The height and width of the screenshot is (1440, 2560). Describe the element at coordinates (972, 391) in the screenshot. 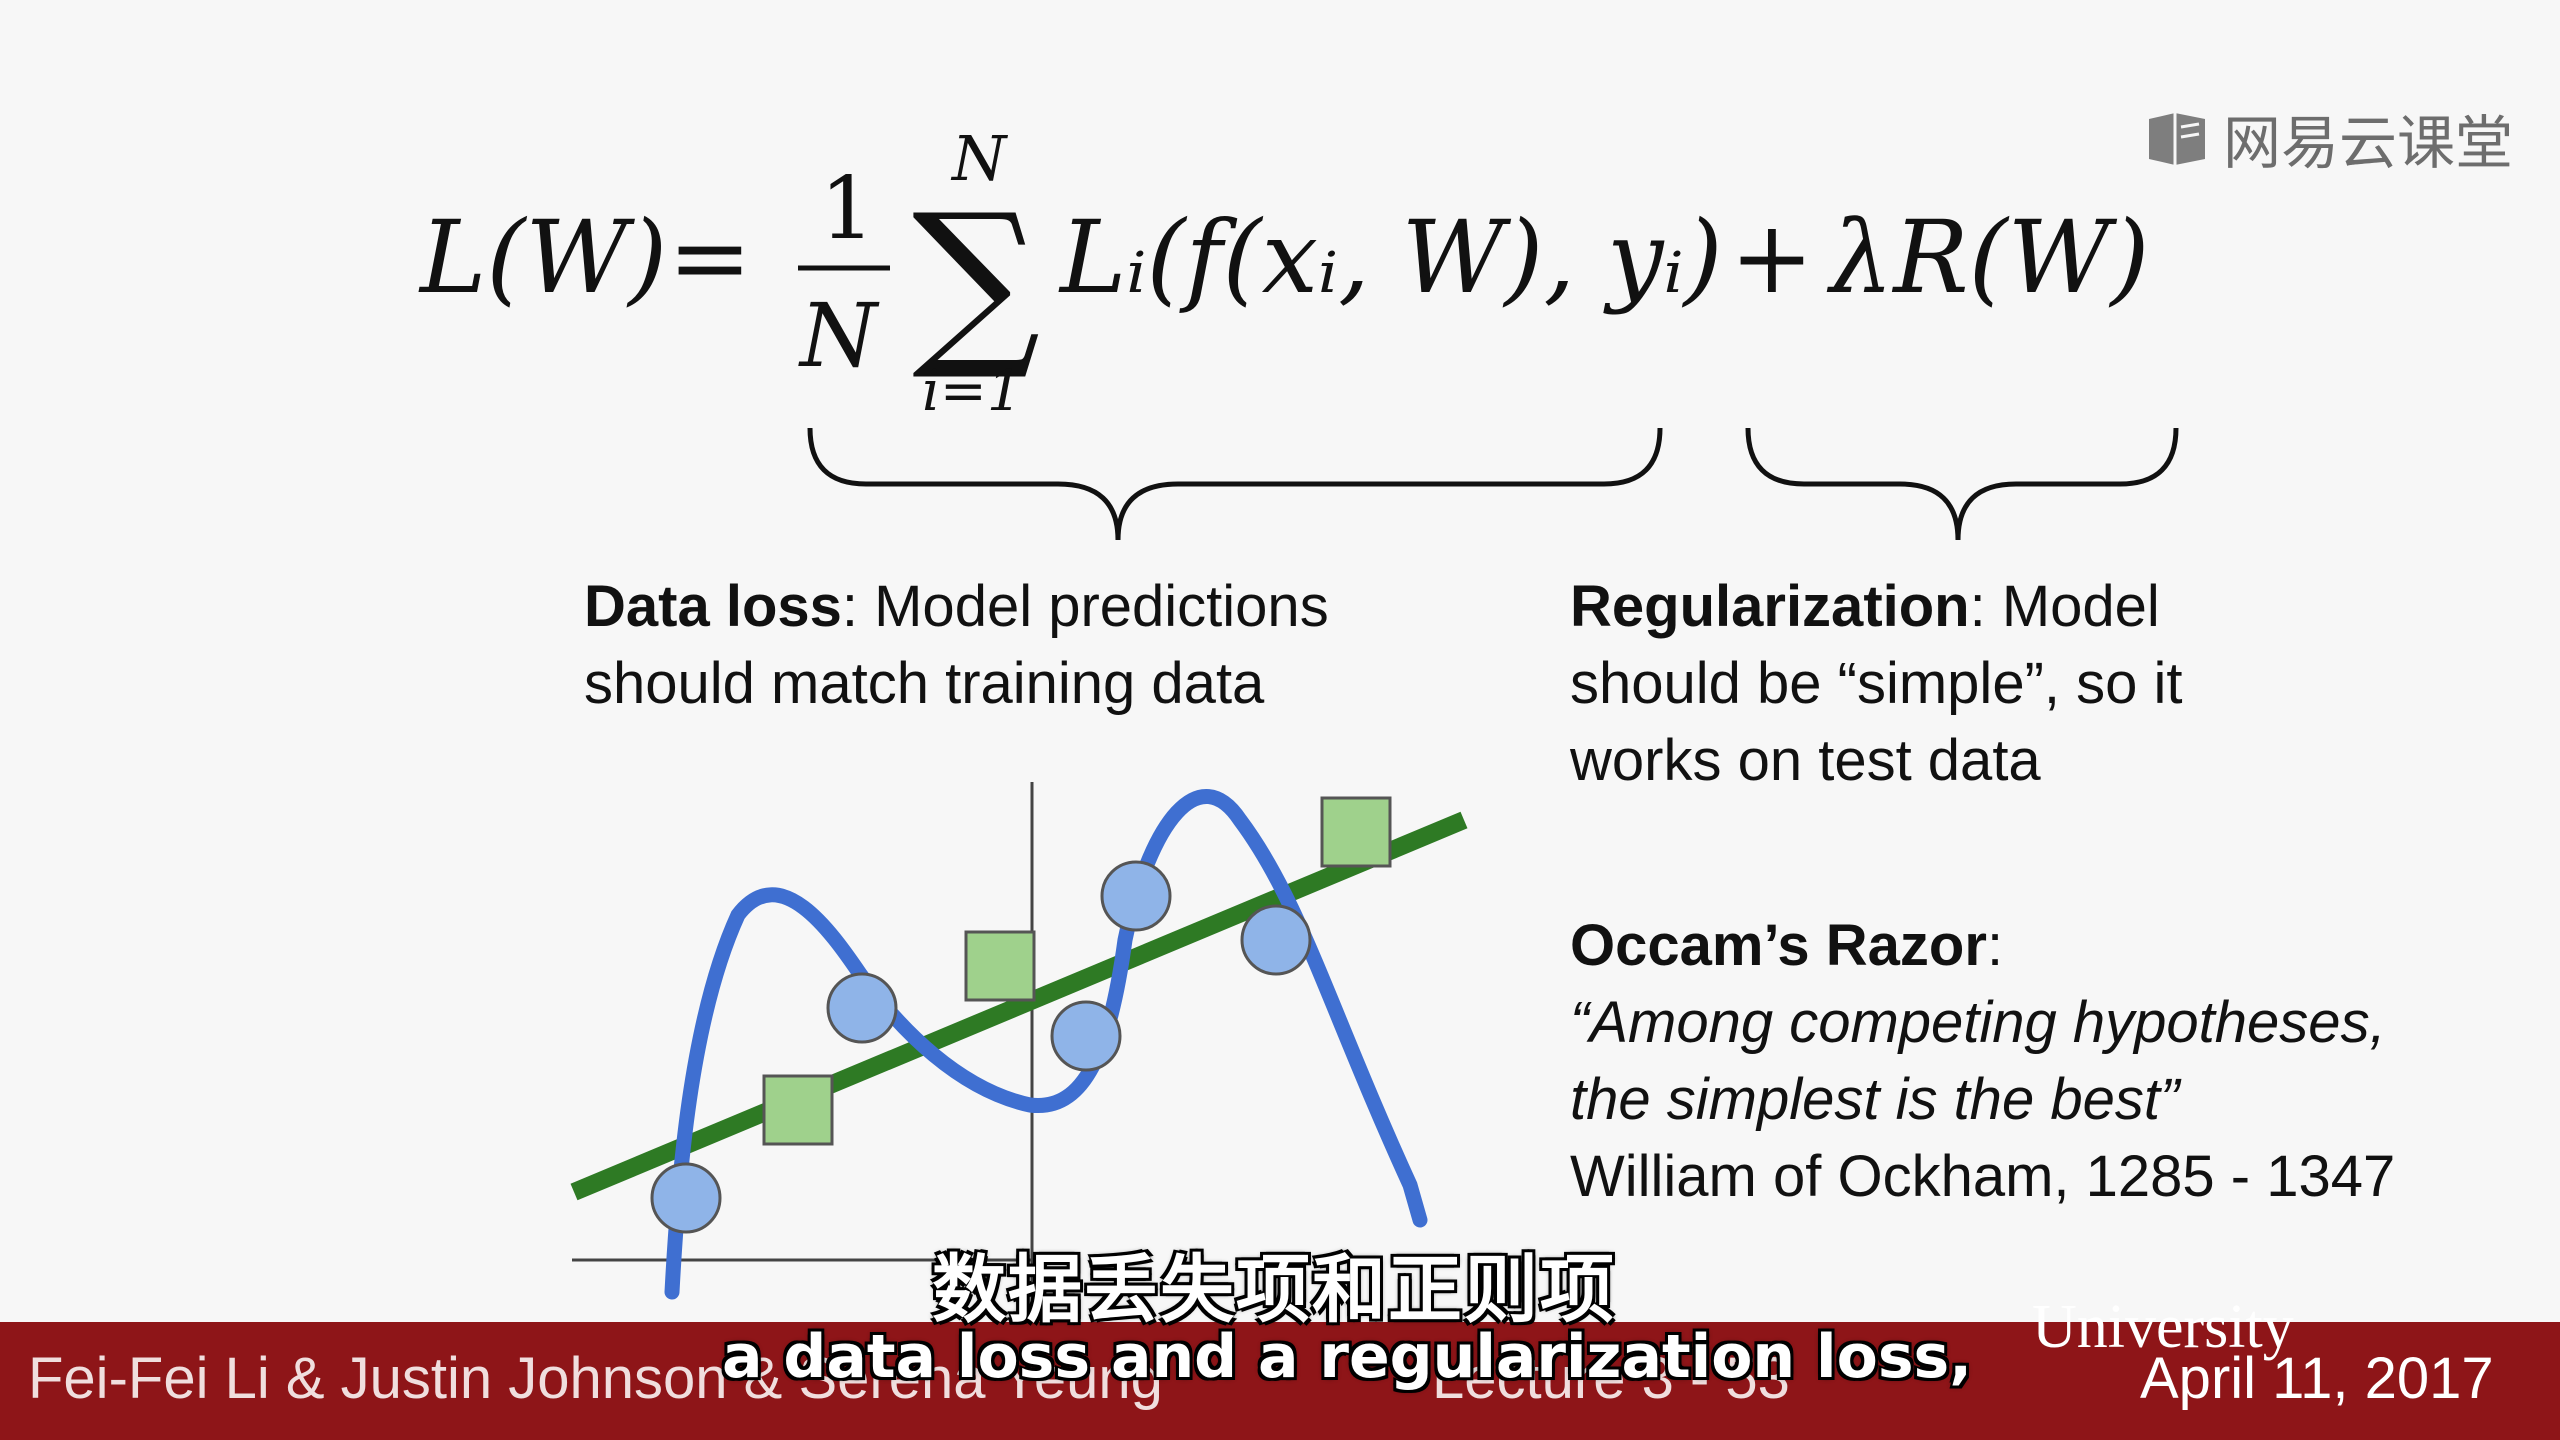

I see `sum-lower-limit: i=1` at that location.